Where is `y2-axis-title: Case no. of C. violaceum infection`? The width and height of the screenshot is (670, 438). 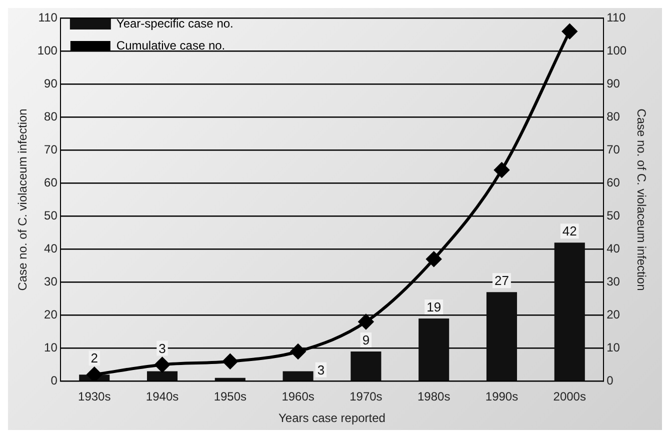 y2-axis-title: Case no. of C. violaceum infection is located at coordinates (641, 199).